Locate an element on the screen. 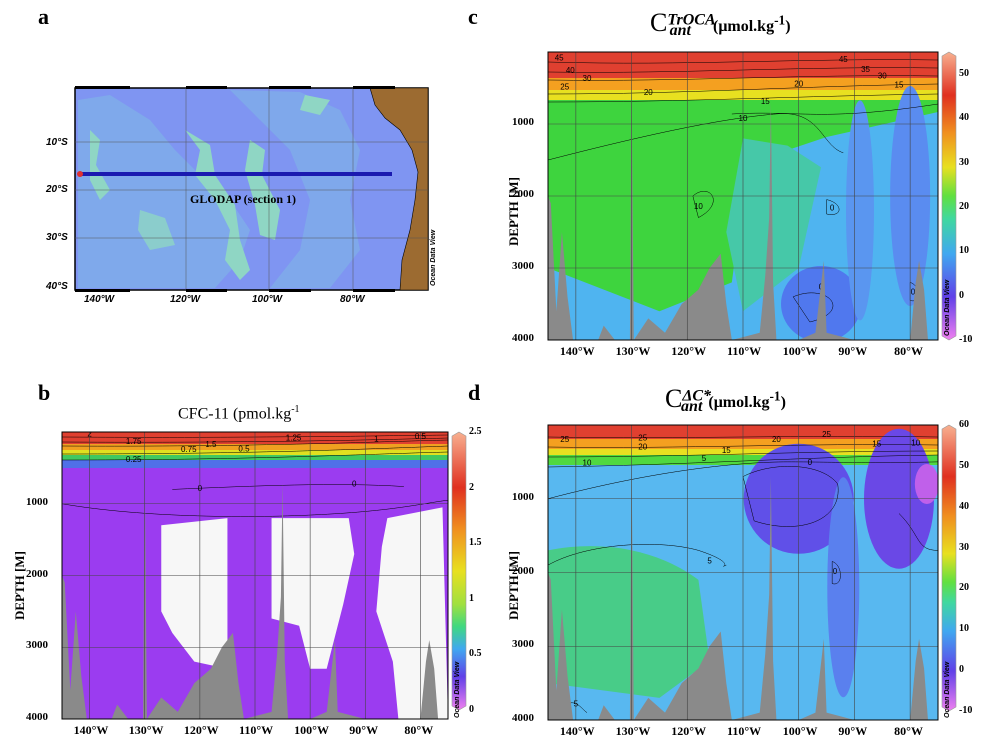 This screenshot has width=985, height=743. panel-b-contour-label-1-0: 1.75 is located at coordinates (134, 441).